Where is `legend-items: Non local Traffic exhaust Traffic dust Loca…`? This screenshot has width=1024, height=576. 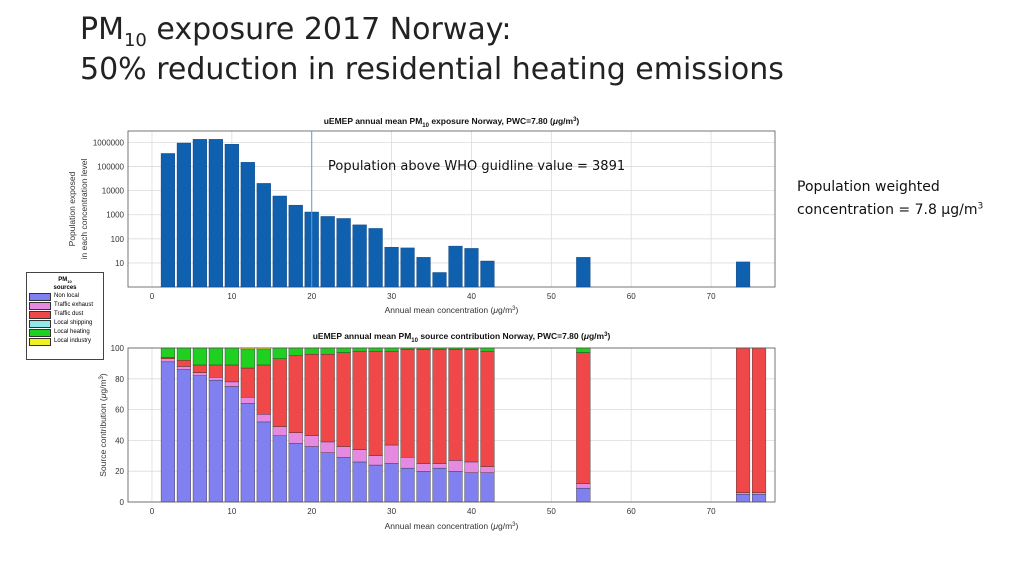
legend-items: Non local Traffic exhaust Traffic dust Loca… is located at coordinates (65, 319).